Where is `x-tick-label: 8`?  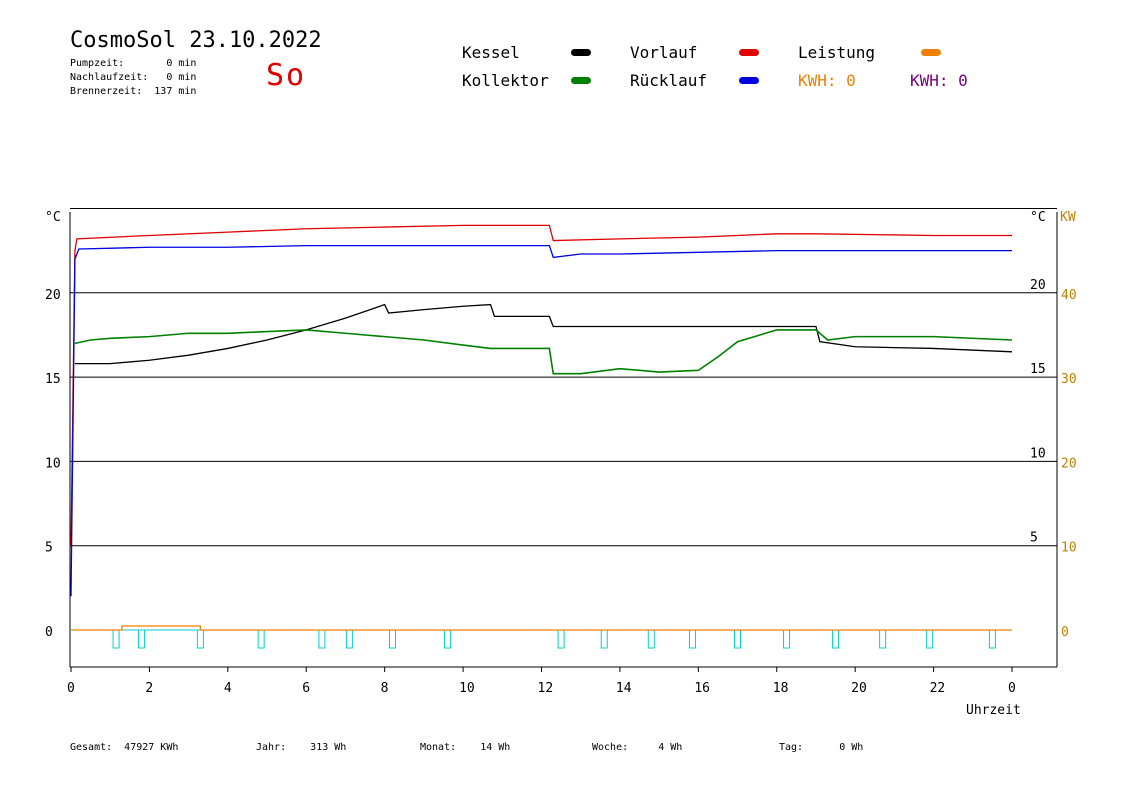
x-tick-label: 8 is located at coordinates (385, 688).